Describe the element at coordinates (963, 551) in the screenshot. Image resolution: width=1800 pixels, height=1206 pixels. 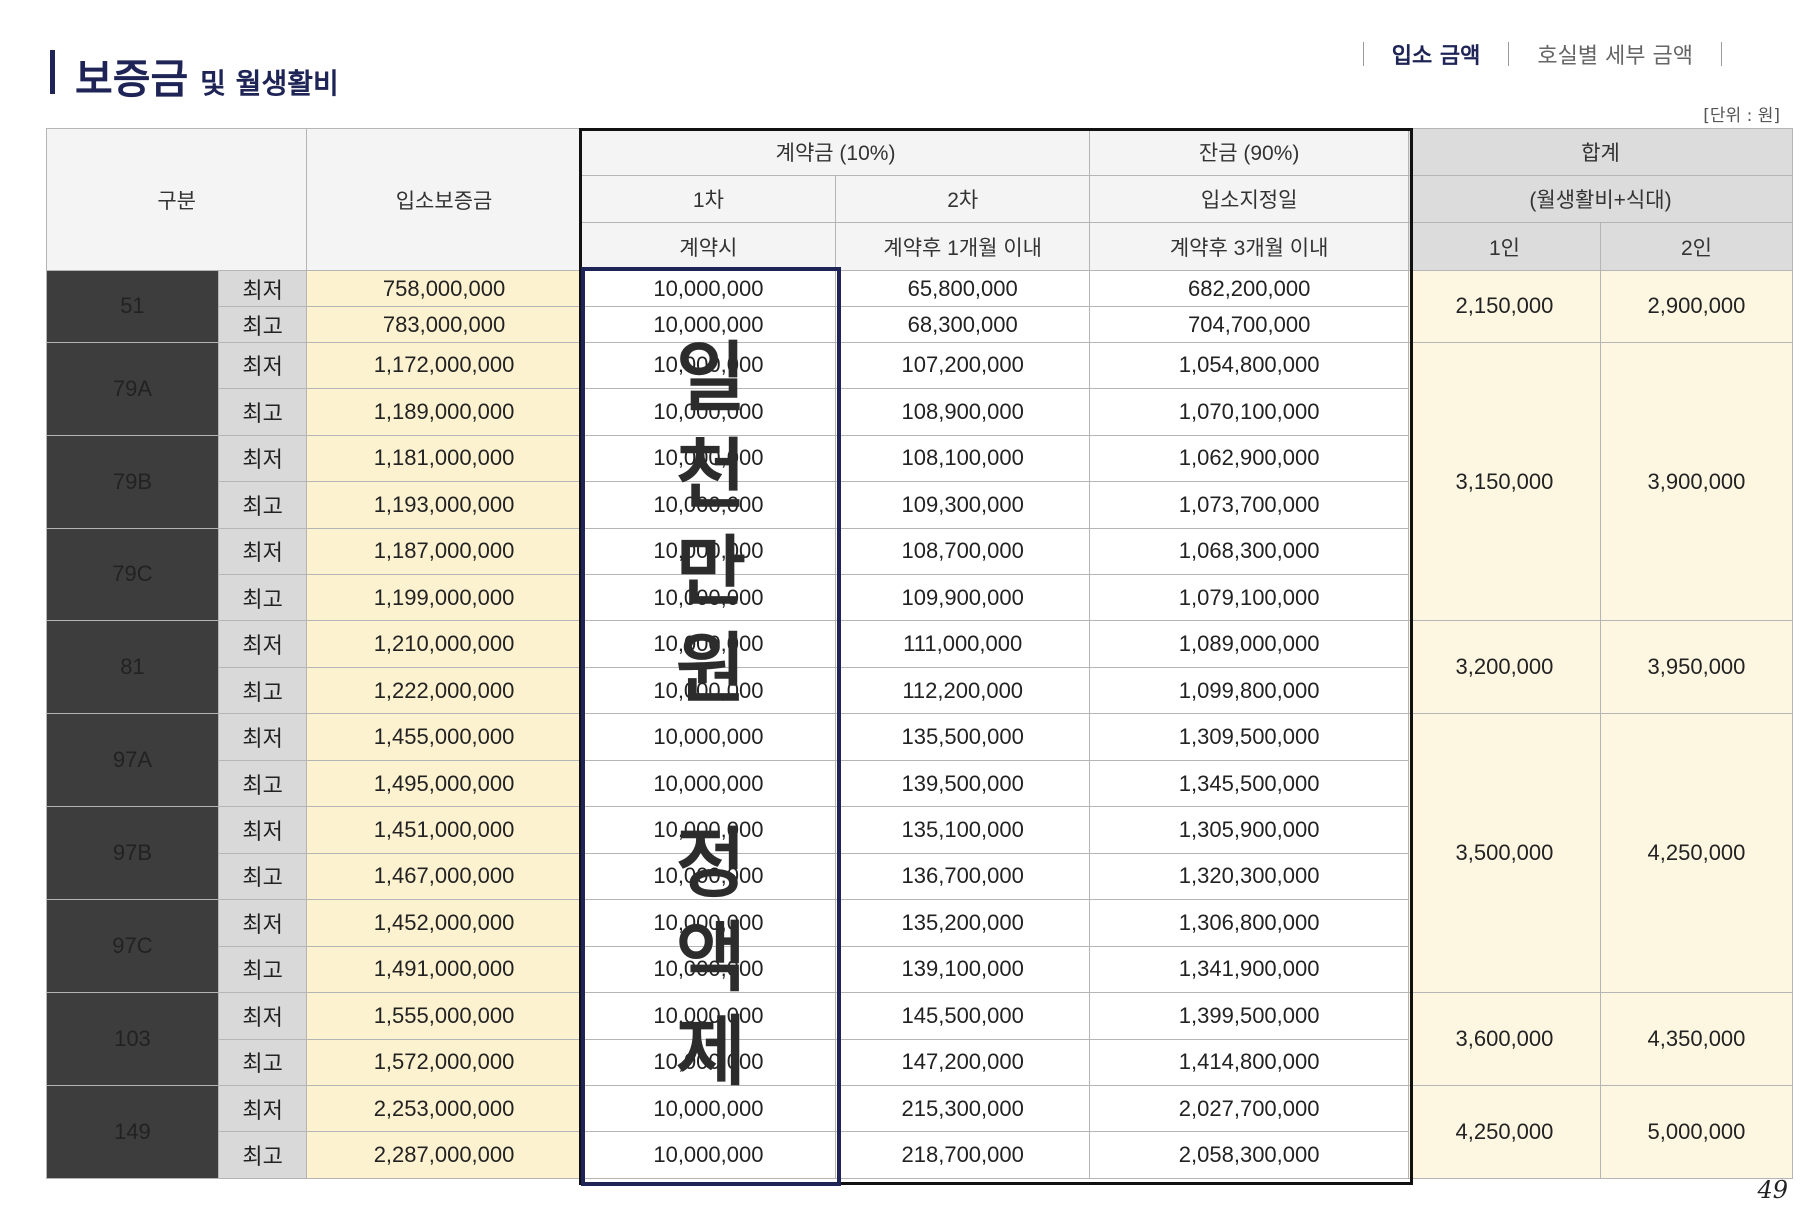
I see `second-payment-cell: 108,700,000` at that location.